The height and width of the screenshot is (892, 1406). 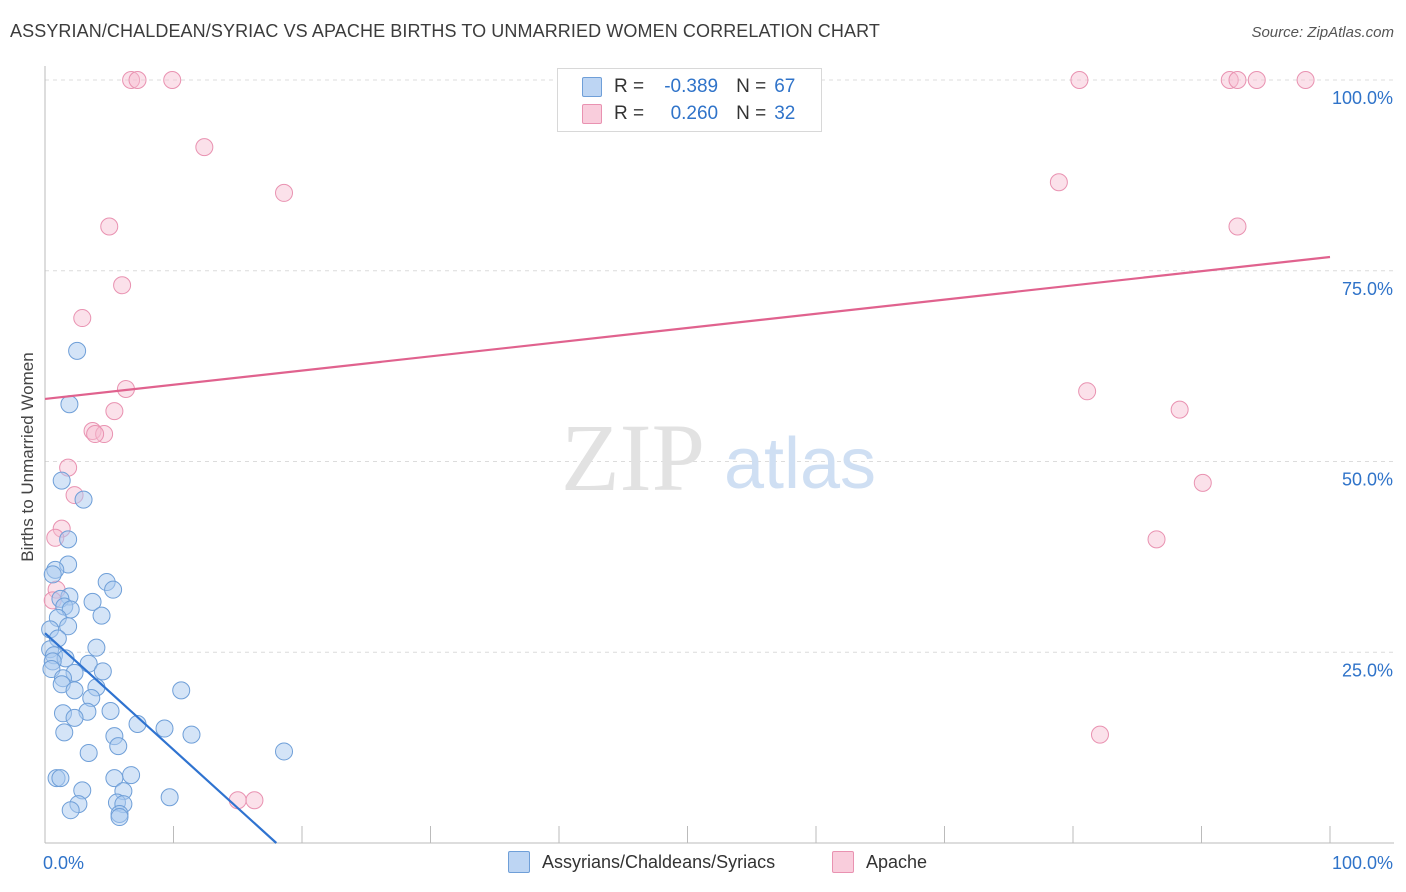 What do you see at coordinates (1362, 863) in the screenshot?
I see `x-tick-label-max: 100.0%` at bounding box center [1362, 863].